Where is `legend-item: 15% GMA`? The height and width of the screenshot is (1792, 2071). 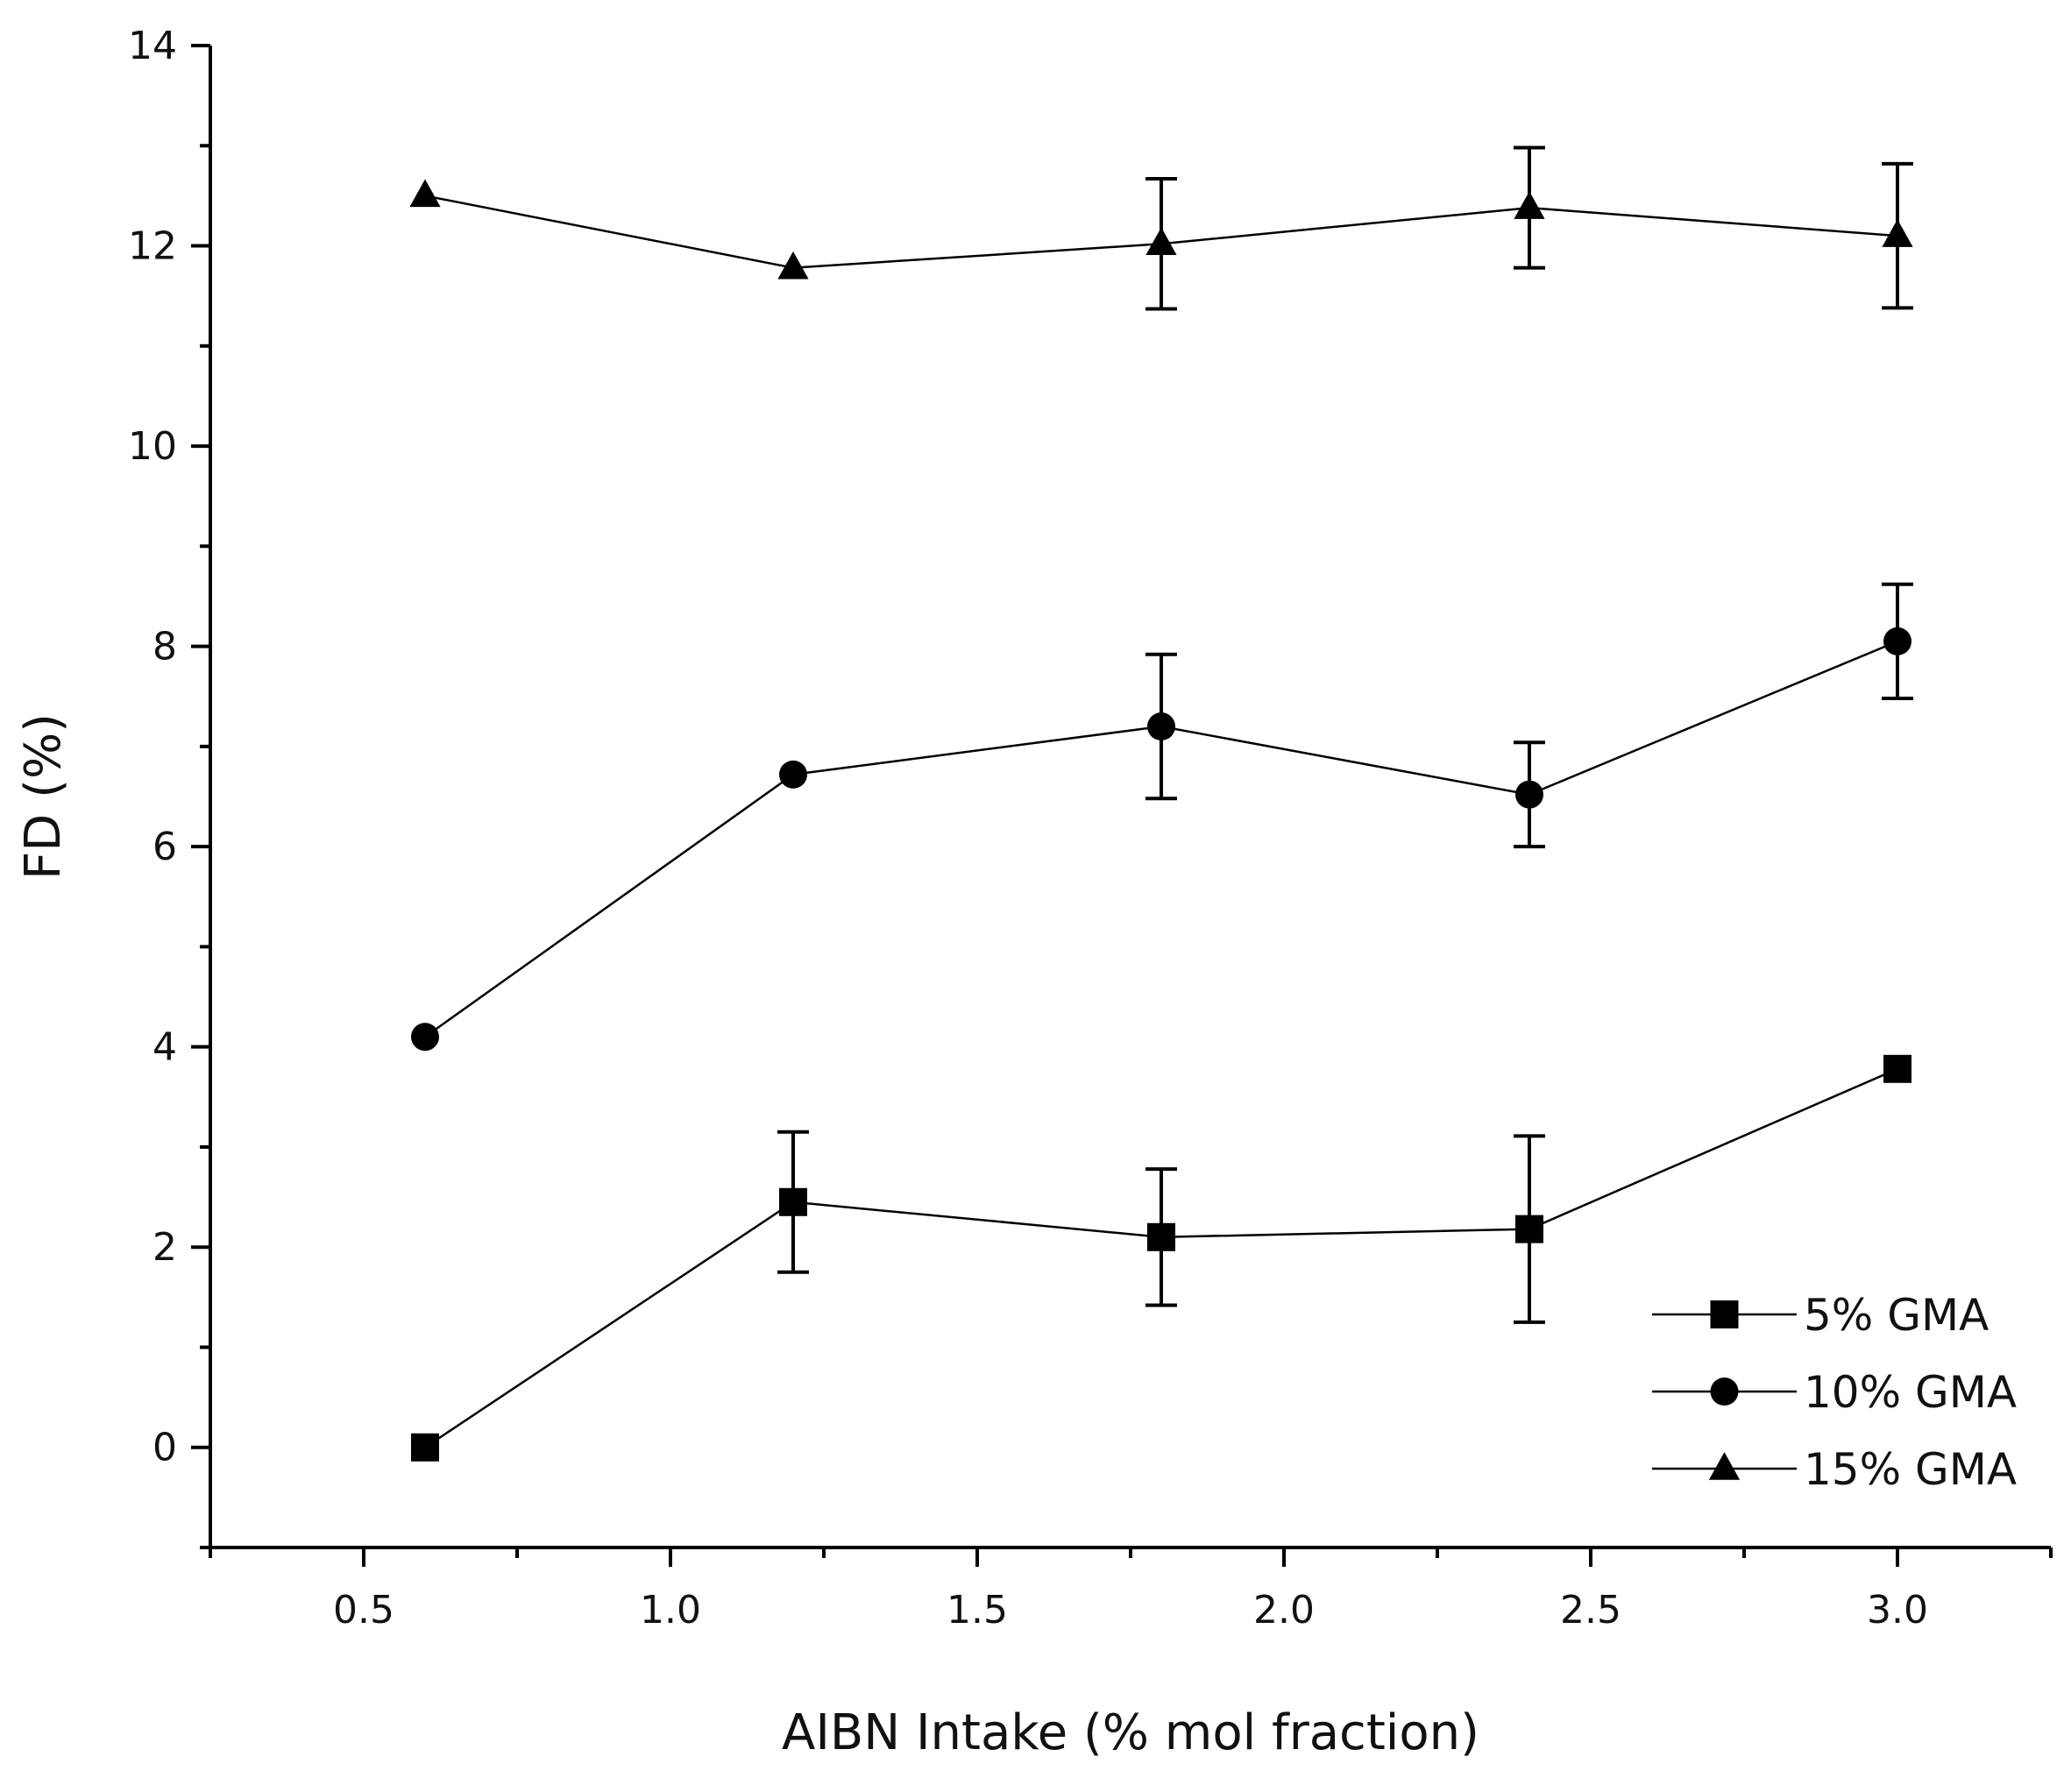 legend-item: 15% GMA is located at coordinates (1834, 1469).